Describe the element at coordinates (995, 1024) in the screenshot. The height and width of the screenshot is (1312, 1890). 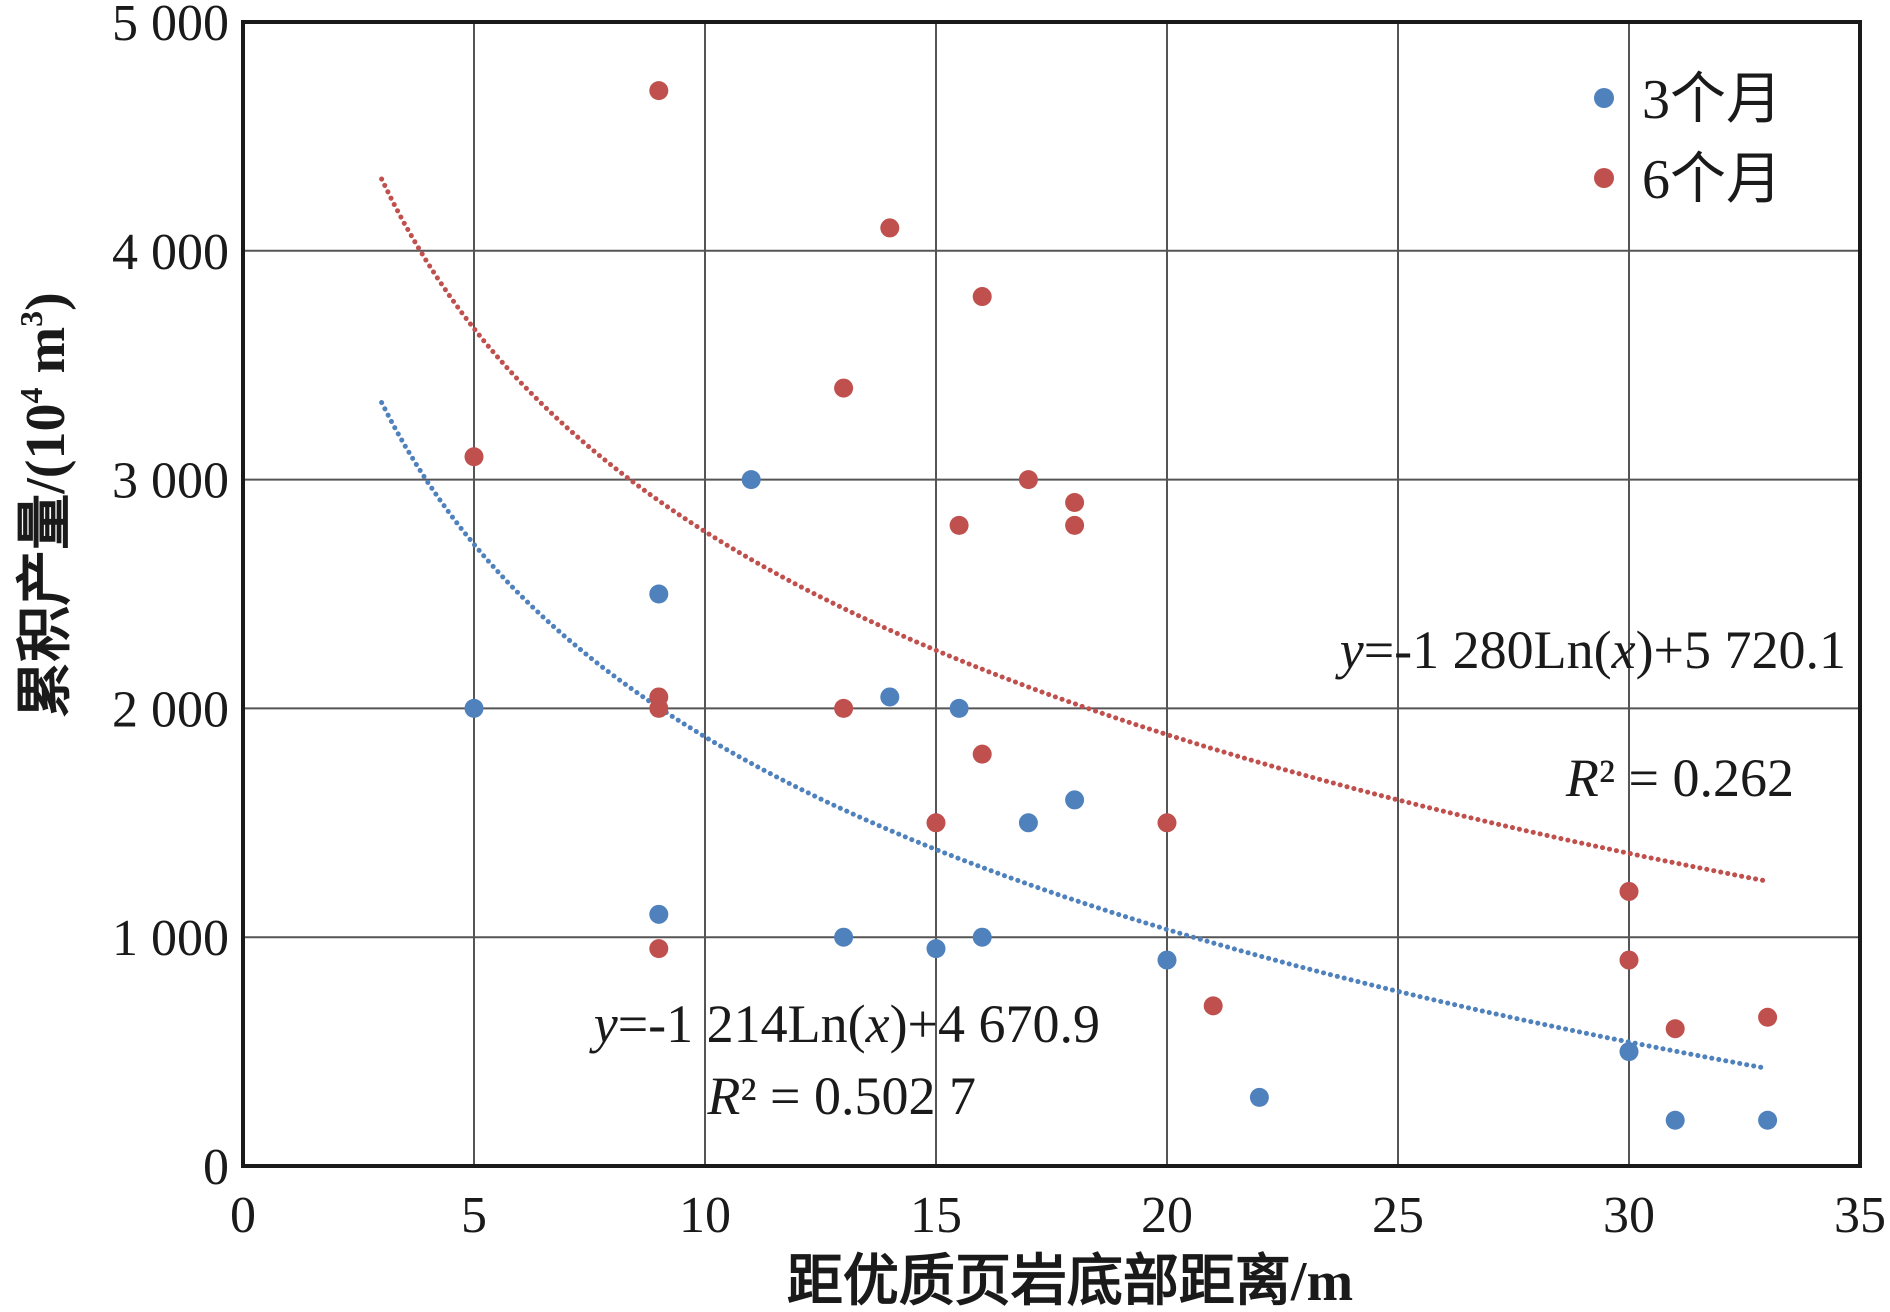
I see `eq3-end: )+4 670.9` at that location.